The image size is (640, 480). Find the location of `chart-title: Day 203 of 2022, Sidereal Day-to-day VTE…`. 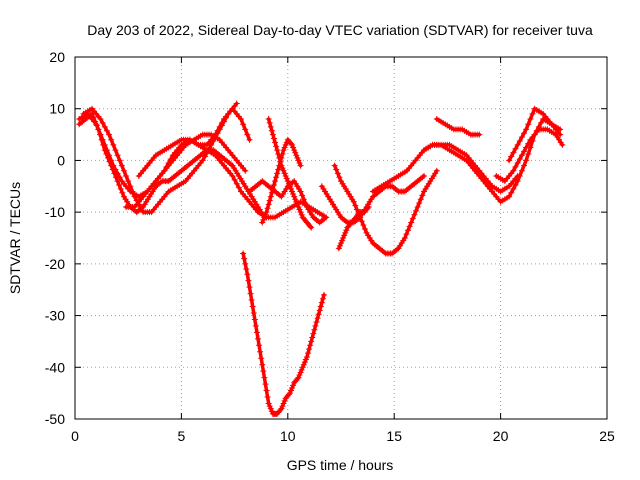

chart-title: Day 203 of 2022, Sidereal Day-to-day VTE… is located at coordinates (340, 30).